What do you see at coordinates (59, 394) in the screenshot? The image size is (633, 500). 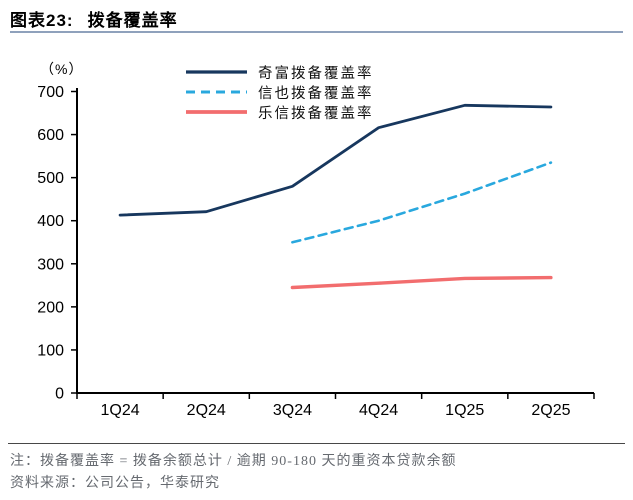 I see `y-tick-label: 0` at bounding box center [59, 394].